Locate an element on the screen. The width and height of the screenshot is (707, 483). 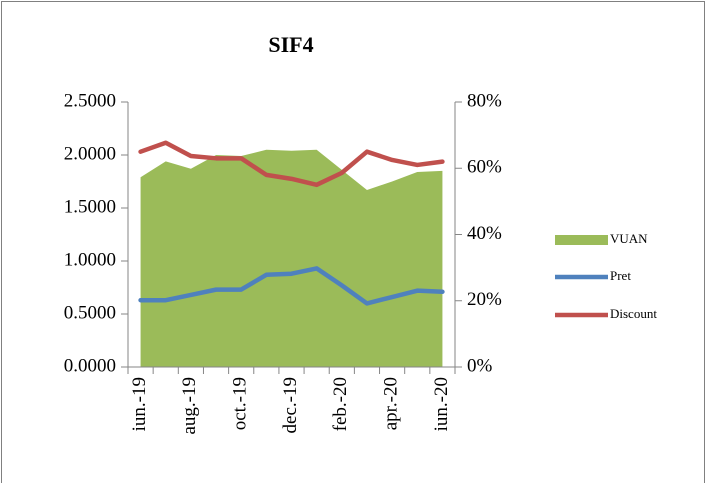
x-tick-label: oct.-19 is located at coordinates (240, 403).